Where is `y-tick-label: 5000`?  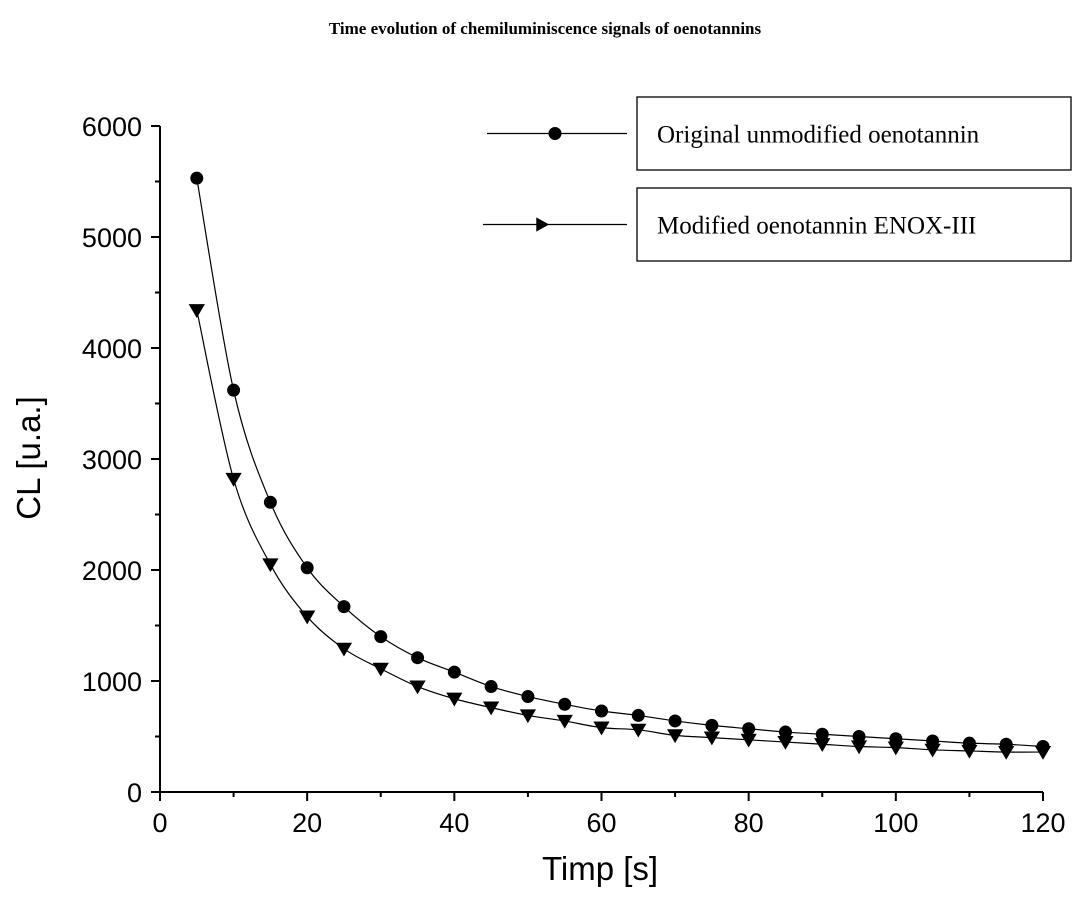
y-tick-label: 5000 is located at coordinates (112, 238).